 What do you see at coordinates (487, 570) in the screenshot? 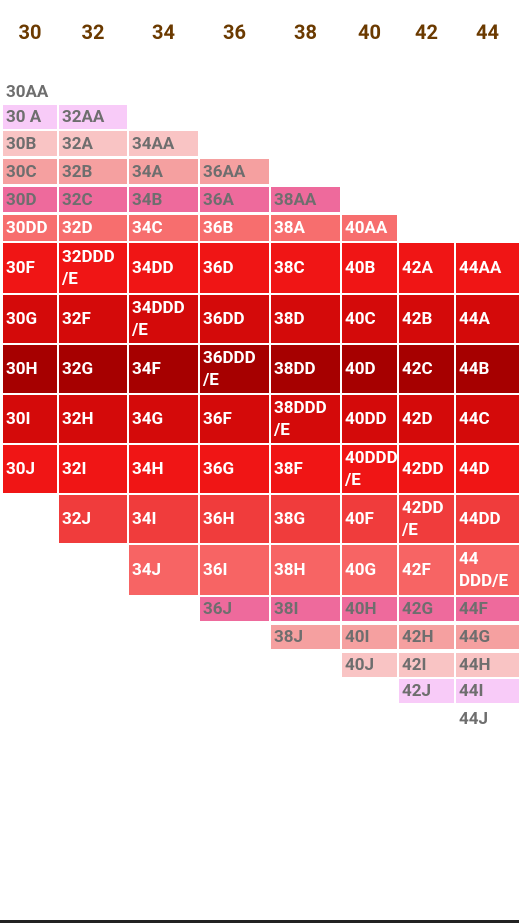
I see `size-cell: 44 DDD/E` at bounding box center [487, 570].